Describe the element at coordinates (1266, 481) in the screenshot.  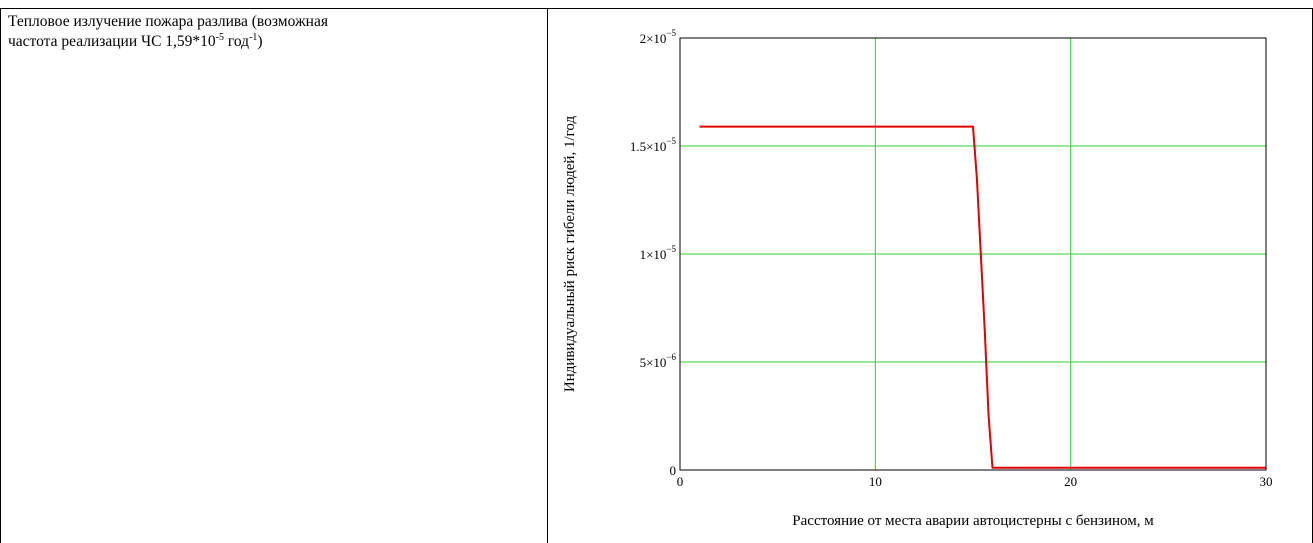
I see `x-tick-label: 30` at that location.